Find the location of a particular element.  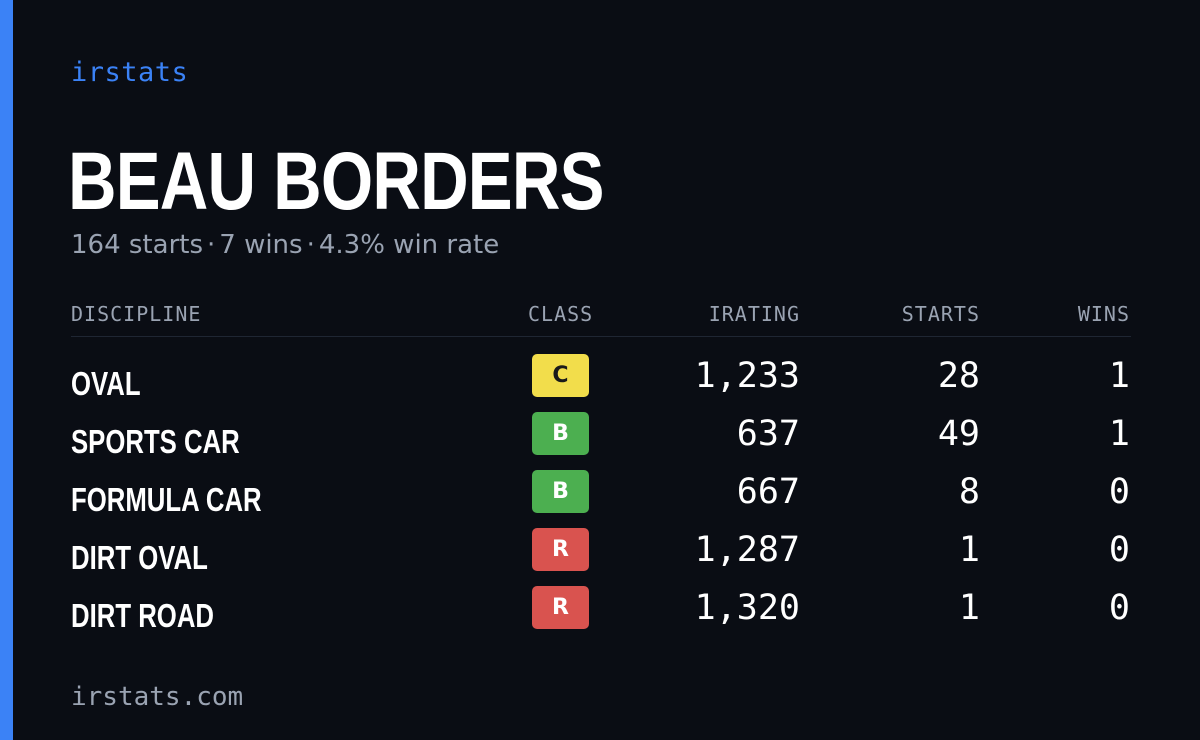

row-irating: 1,287 is located at coordinates (747, 550).